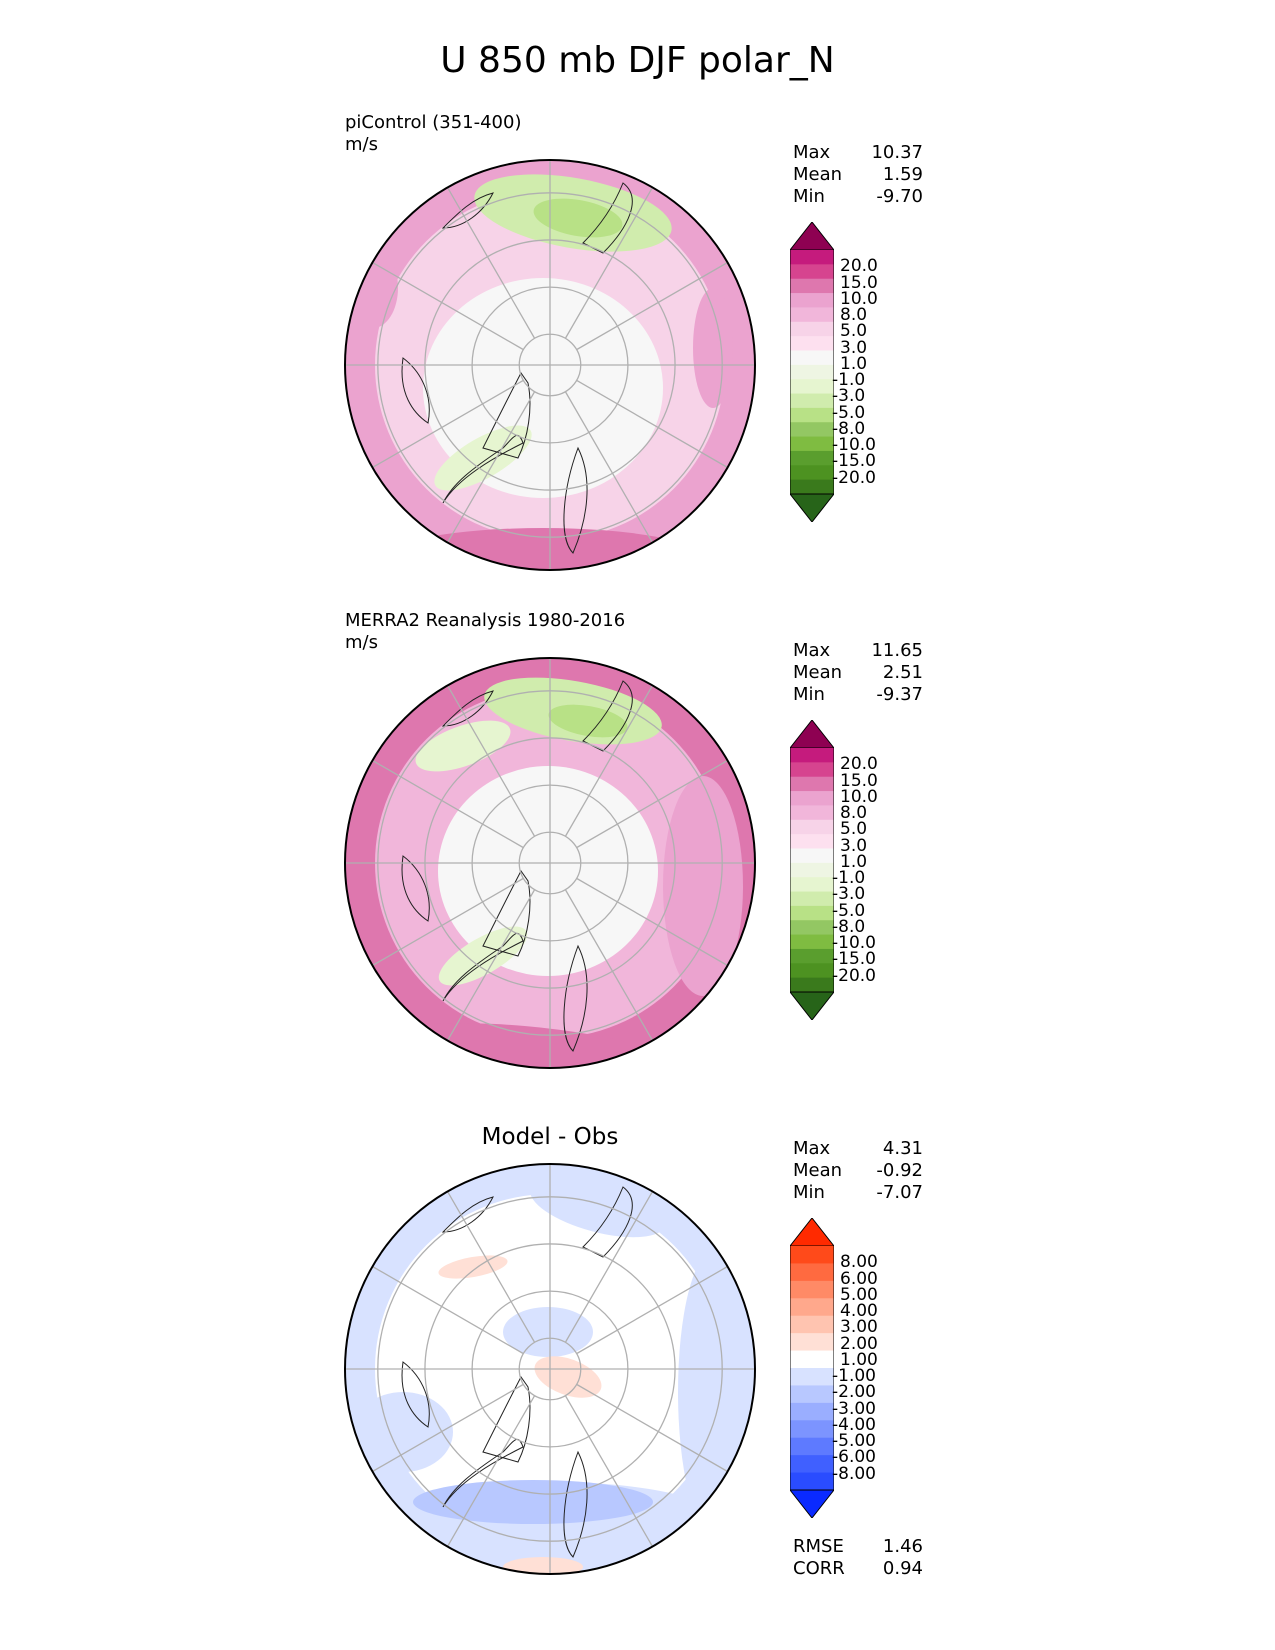 This screenshot has height=1650, width=1275. What do you see at coordinates (433, 134) in the screenshot?
I see `model-panel-label: piControl (351-400) m/s` at bounding box center [433, 134].